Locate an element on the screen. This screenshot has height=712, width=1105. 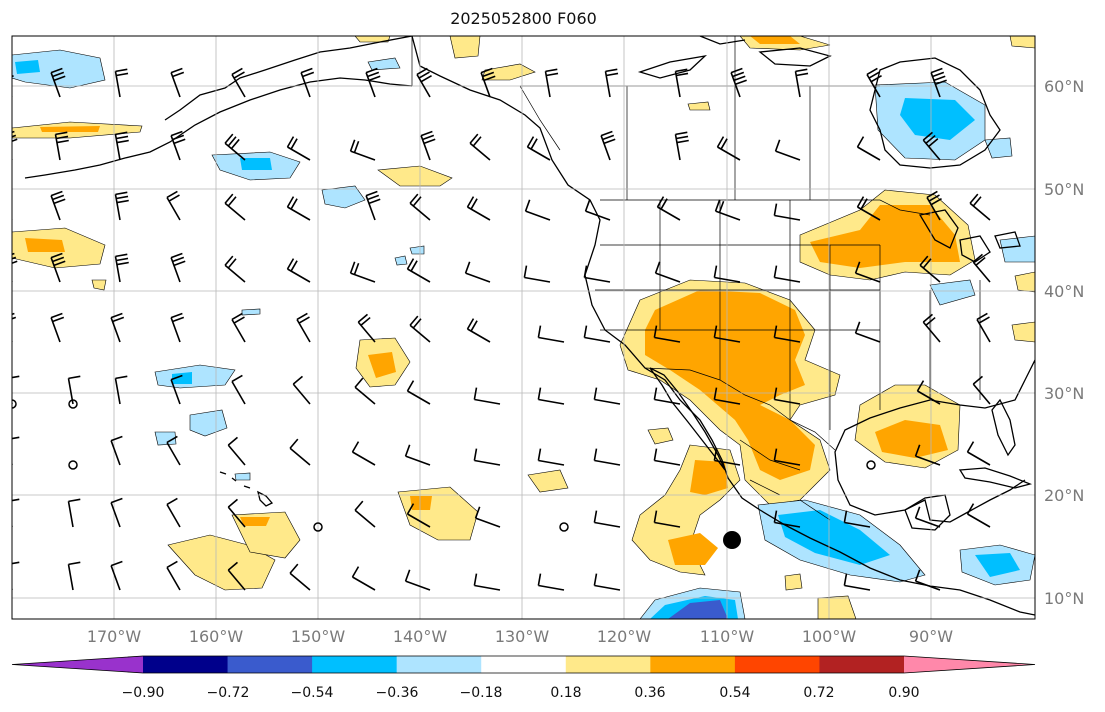
lon-label: 120°W is located at coordinates (624, 636).